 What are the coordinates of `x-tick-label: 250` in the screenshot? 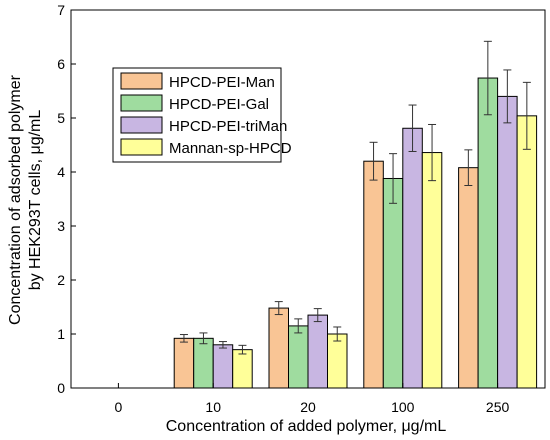 It's located at (498, 407).